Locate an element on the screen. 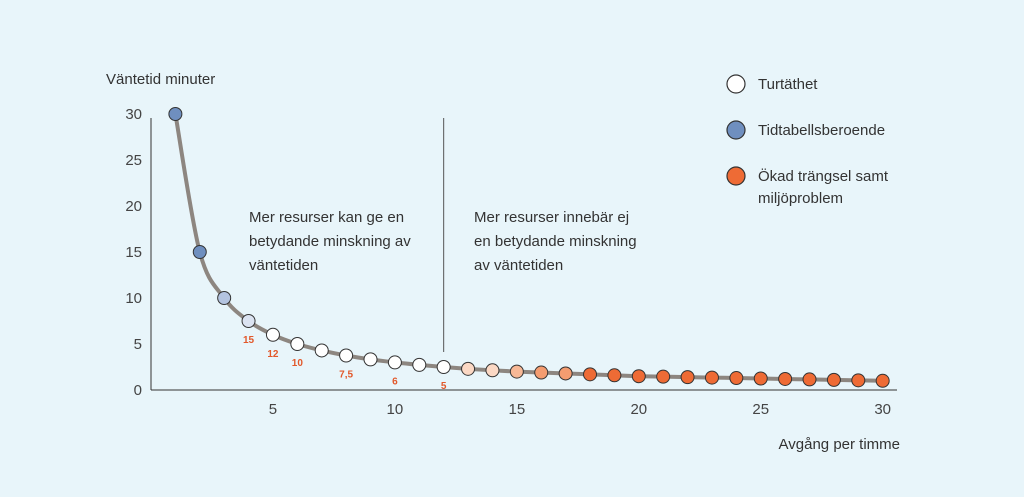  data-point-label: 5 is located at coordinates (444, 386).